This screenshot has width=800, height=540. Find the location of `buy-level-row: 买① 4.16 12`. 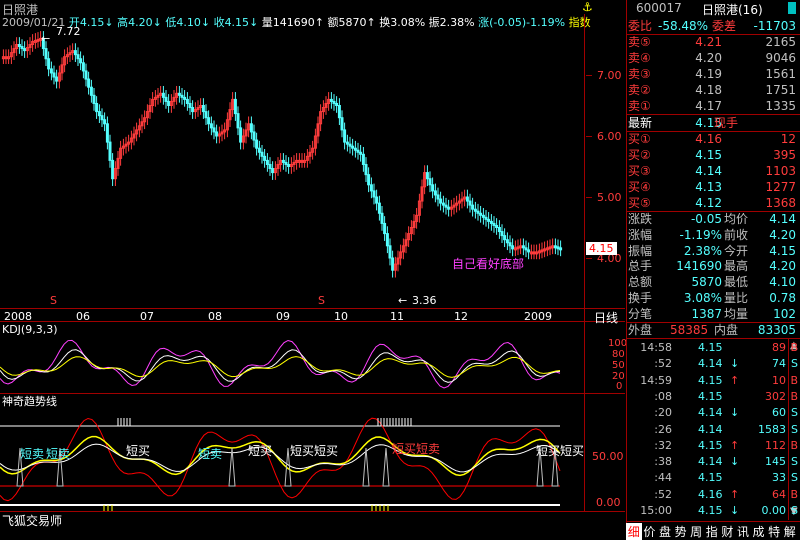

buy-level-row: 买① 4.16 12 is located at coordinates (713, 139).